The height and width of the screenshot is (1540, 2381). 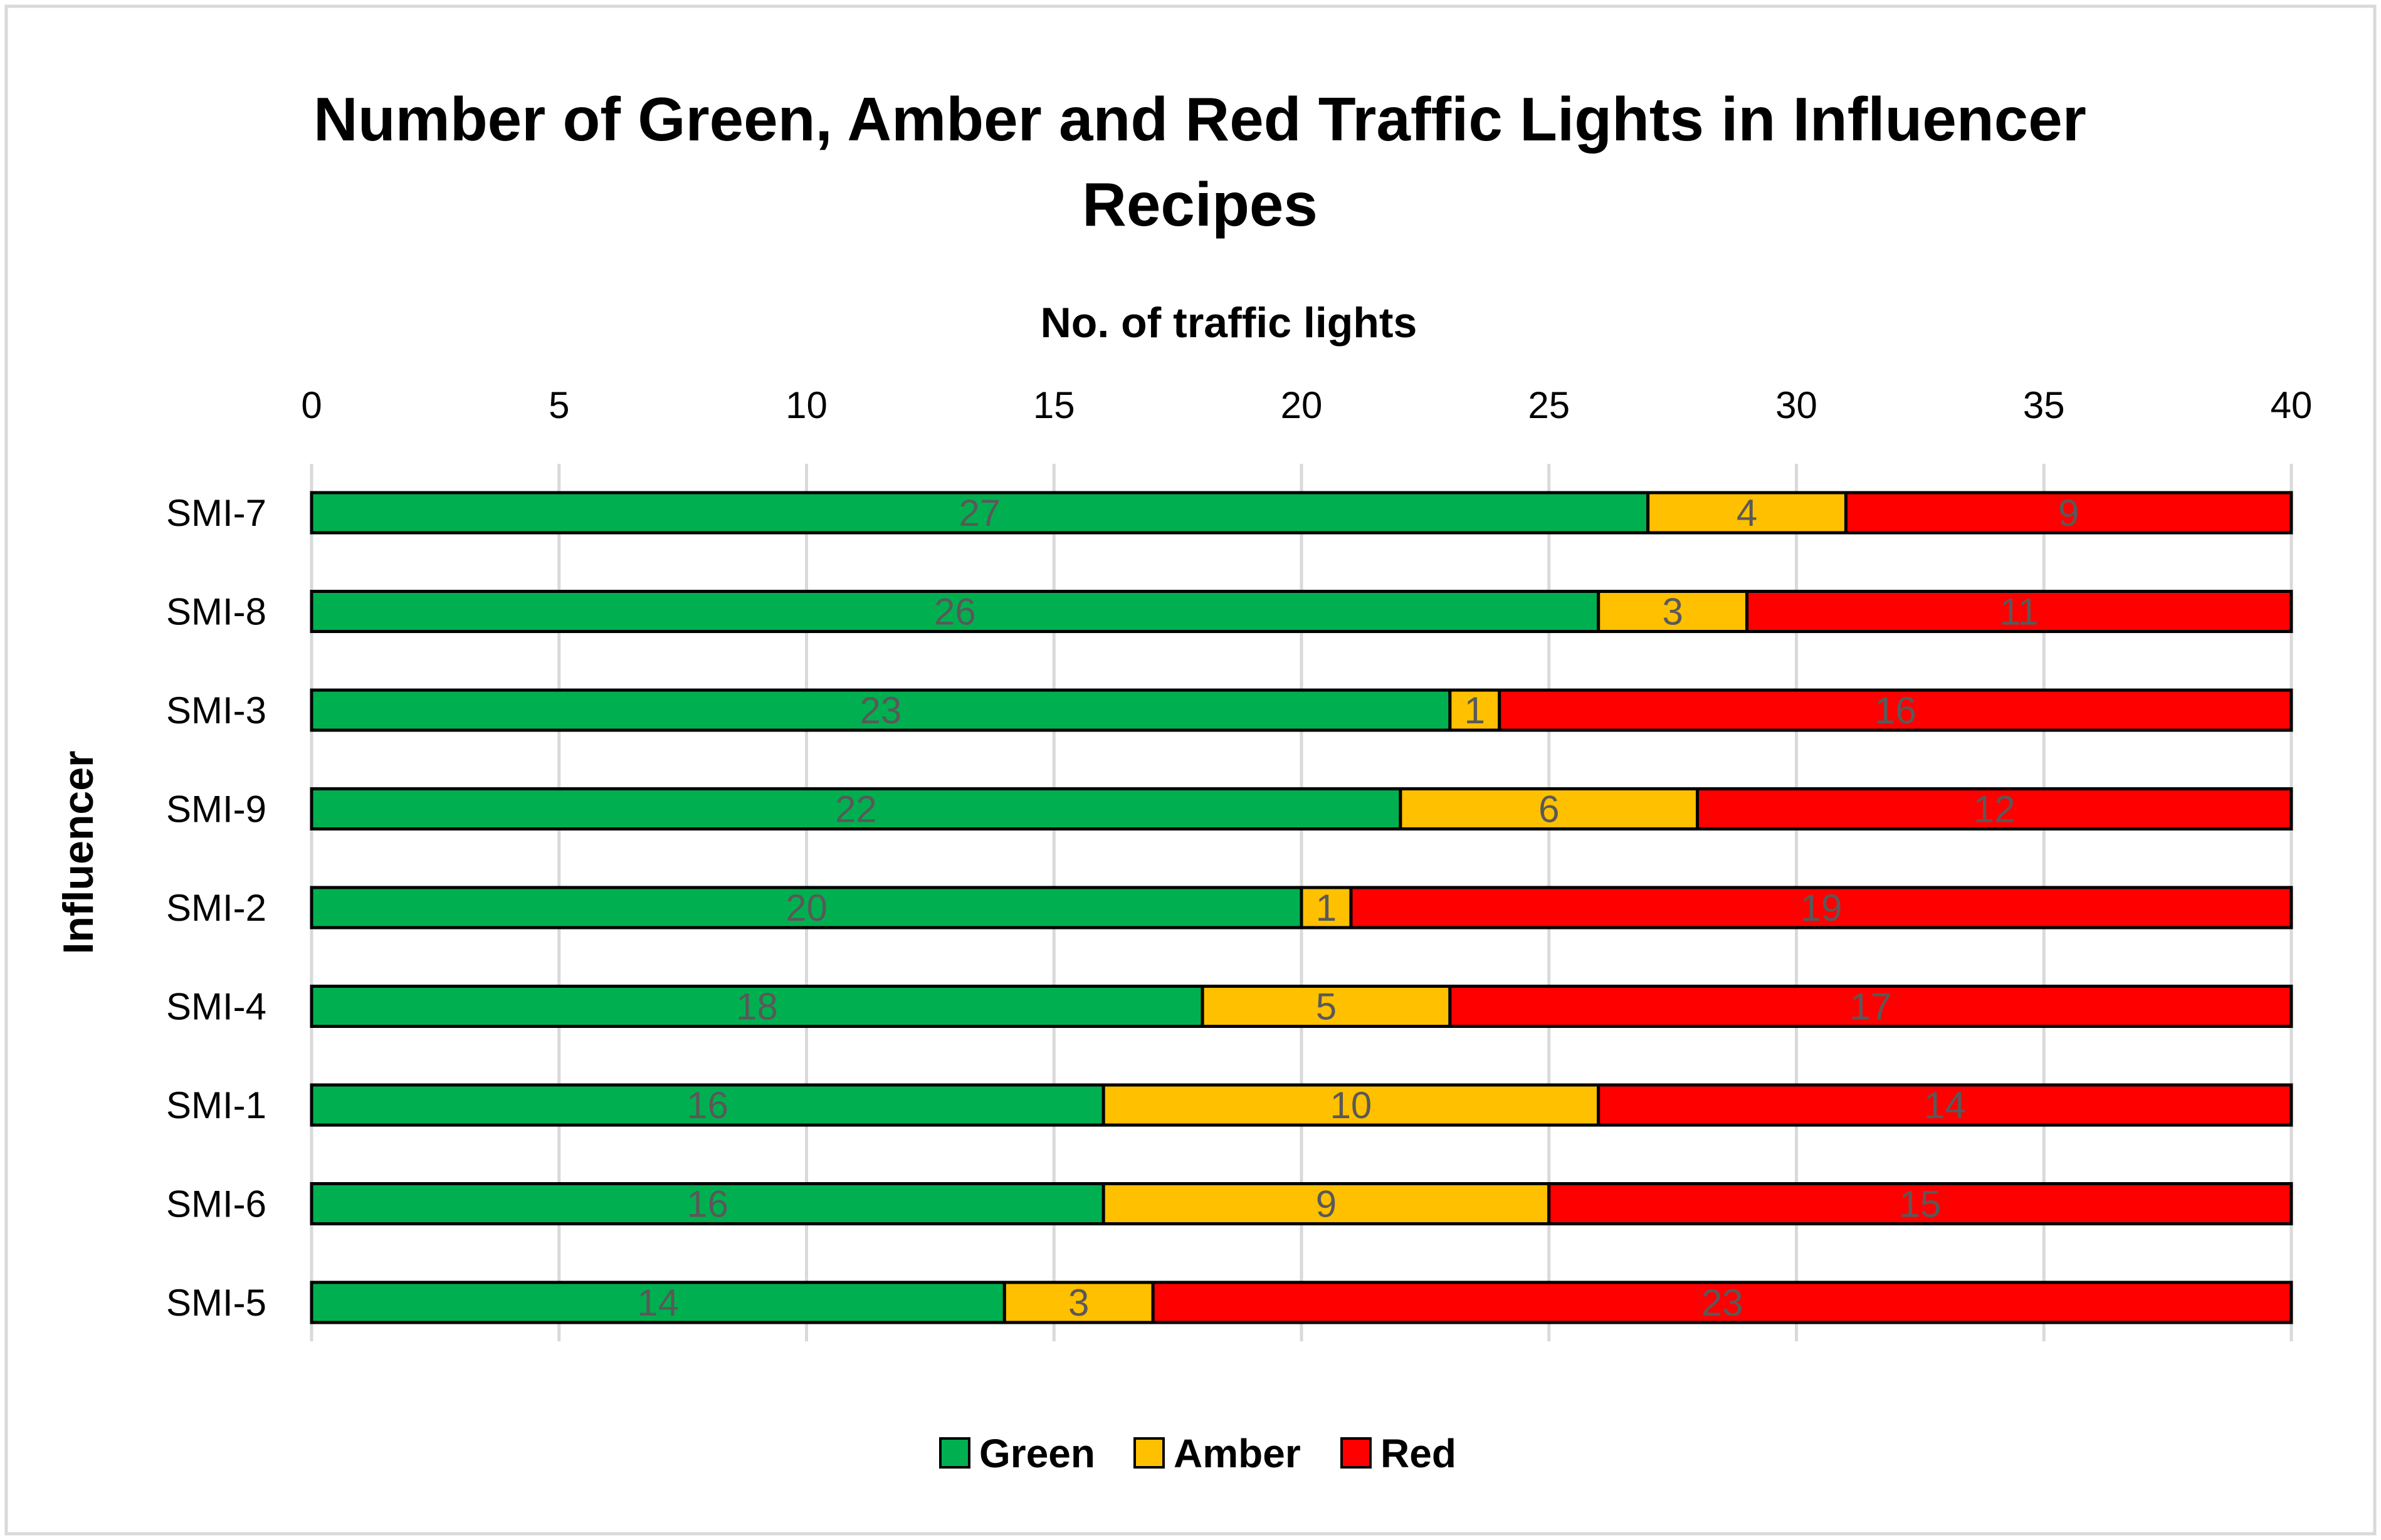 I want to click on data-label-red-SMI-8: 11, so click(x=2019, y=612).